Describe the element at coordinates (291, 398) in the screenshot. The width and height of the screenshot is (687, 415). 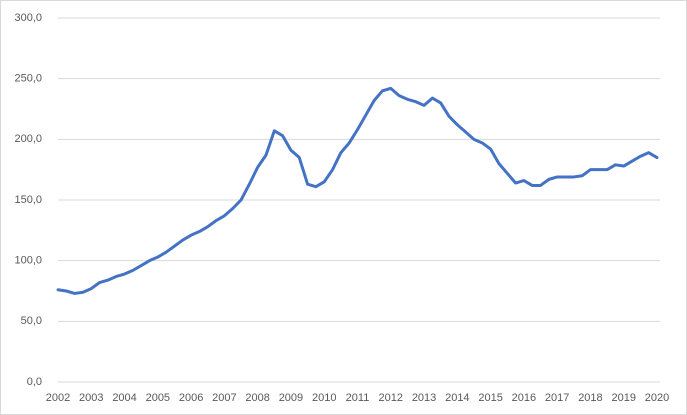
I see `x-tick-label: 2009` at that location.